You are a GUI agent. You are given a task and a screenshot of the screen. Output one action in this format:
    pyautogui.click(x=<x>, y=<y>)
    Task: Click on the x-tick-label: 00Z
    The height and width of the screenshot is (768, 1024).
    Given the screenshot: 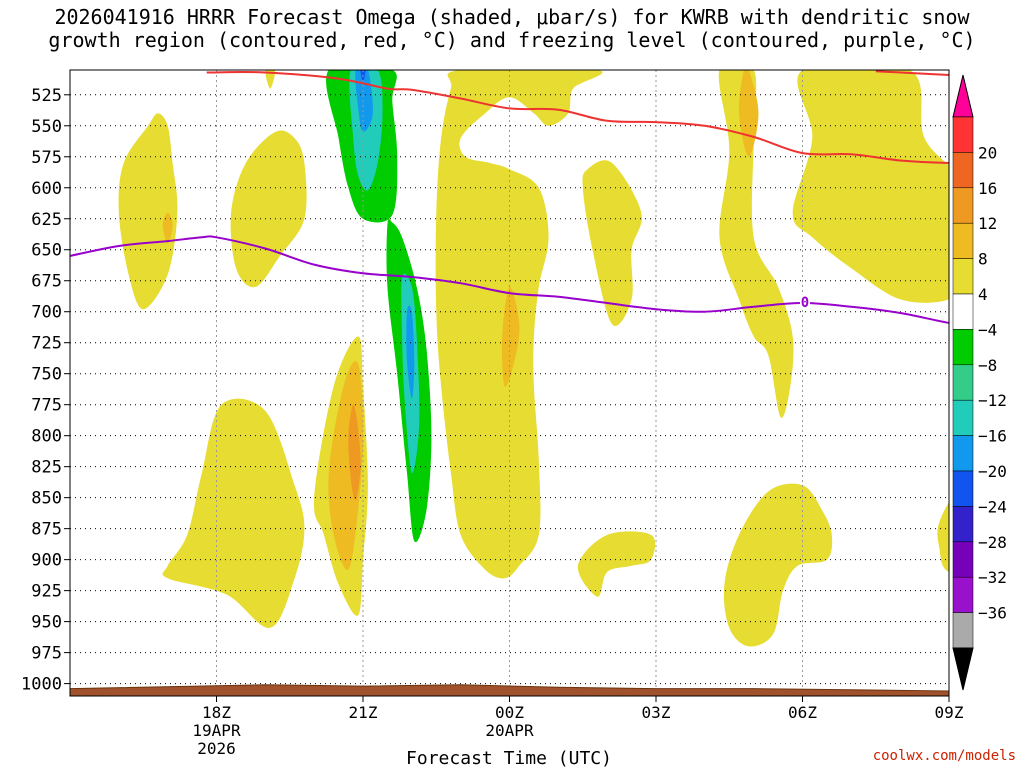 What is the action you would take?
    pyautogui.click(x=509, y=712)
    